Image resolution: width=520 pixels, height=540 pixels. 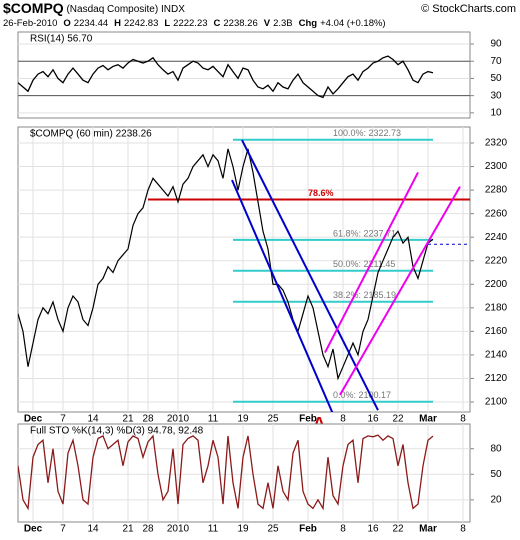 I want to click on quote-value: 2222.23, so click(x=190, y=23).